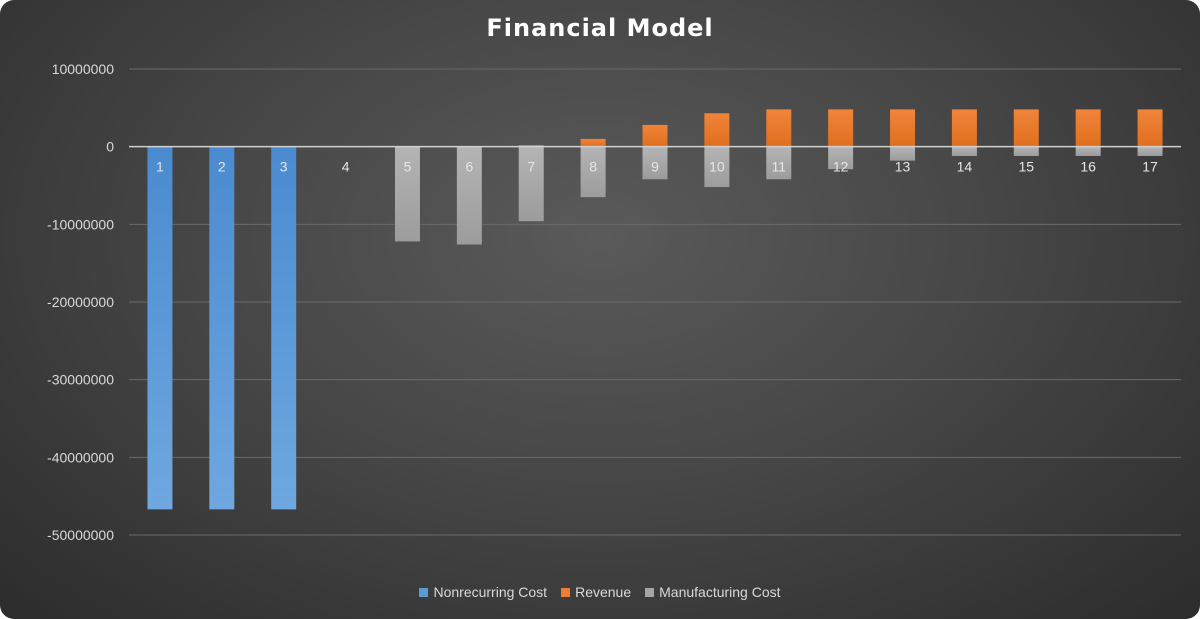 This screenshot has width=1200, height=619. Describe the element at coordinates (593, 167) in the screenshot. I see `x-tick-label: 8` at that location.